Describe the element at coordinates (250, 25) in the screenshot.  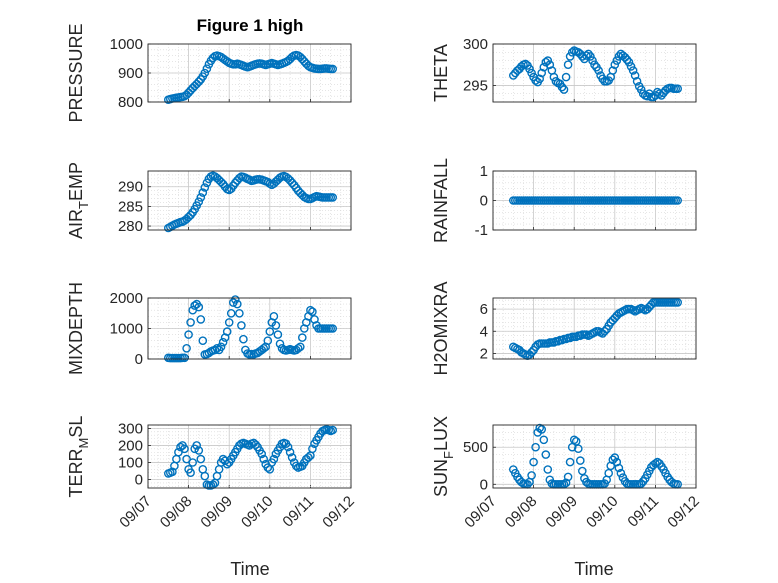
I see `figure-title: Figure 1 high` at that location.